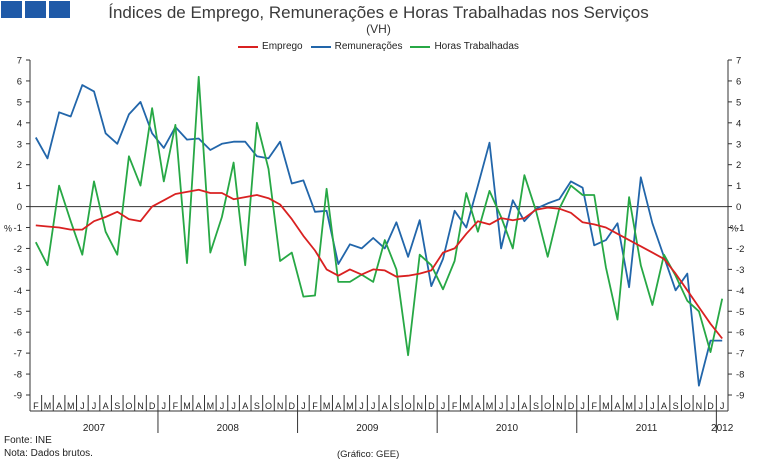 This screenshot has width=757, height=462. What do you see at coordinates (18, 396) in the screenshot?
I see `y-tick-label-left: -9` at bounding box center [18, 396].